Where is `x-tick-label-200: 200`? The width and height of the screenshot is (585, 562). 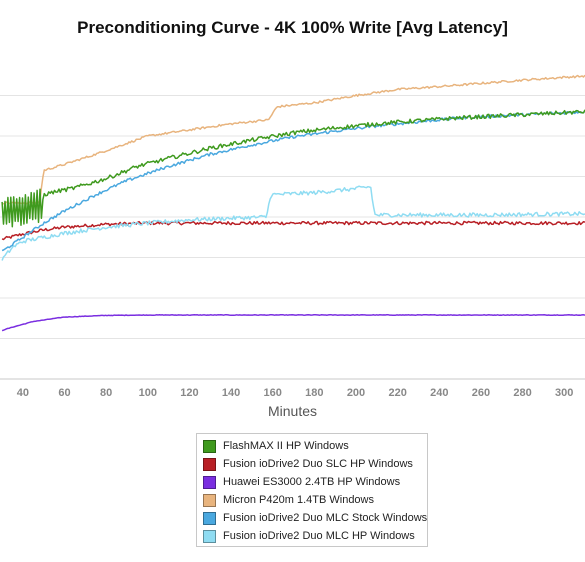 x-tick-label-200: 200 is located at coordinates (356, 393).